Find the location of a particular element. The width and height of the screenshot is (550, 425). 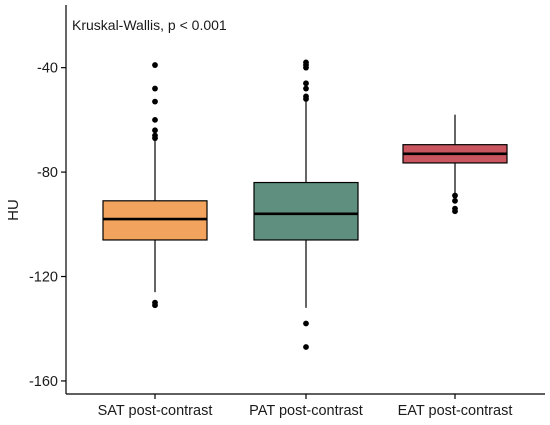

y-tick-label: -160 is located at coordinates (43, 382).